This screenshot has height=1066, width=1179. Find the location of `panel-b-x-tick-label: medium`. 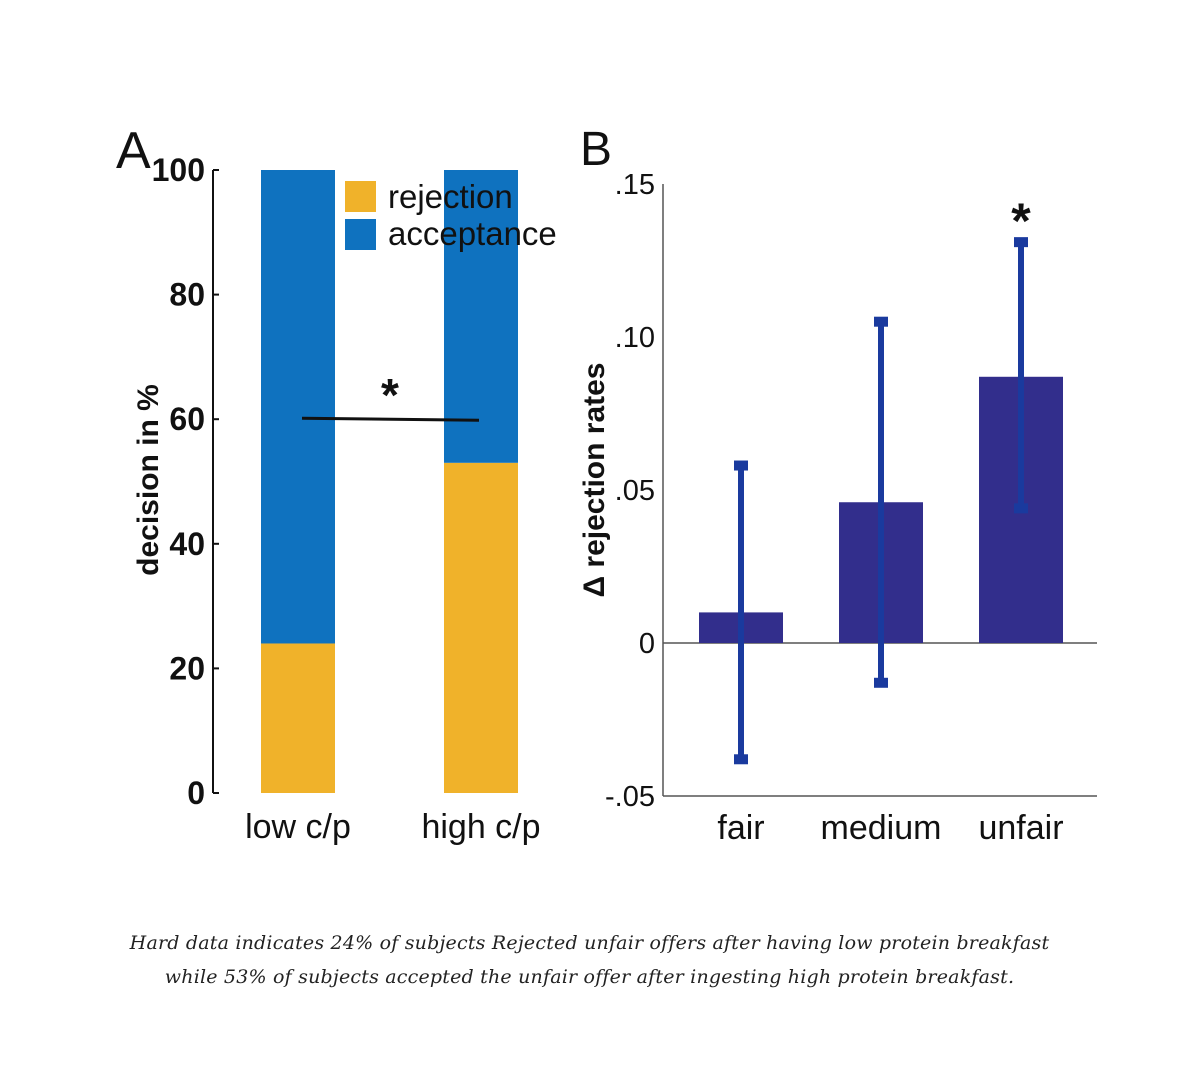

panel-b-x-tick-label: medium is located at coordinates (881, 828).